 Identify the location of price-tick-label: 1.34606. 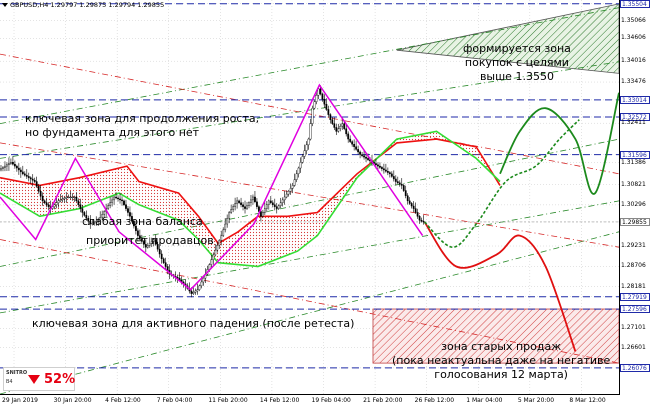
(633, 38).